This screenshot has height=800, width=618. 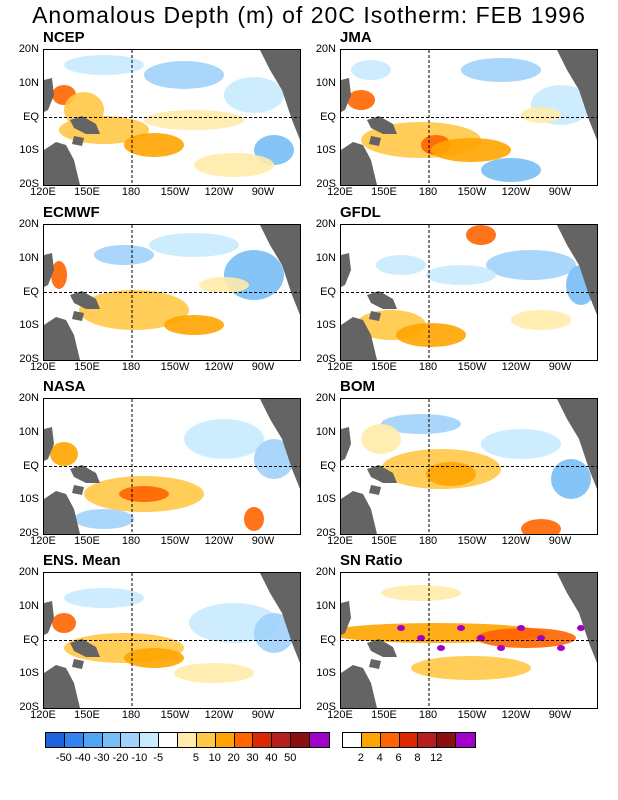 I want to click on panel-bom: BOM 20N 10N EQ 10S 20S 120E 150E 180 150W 120W 90W, so click(x=467, y=473).